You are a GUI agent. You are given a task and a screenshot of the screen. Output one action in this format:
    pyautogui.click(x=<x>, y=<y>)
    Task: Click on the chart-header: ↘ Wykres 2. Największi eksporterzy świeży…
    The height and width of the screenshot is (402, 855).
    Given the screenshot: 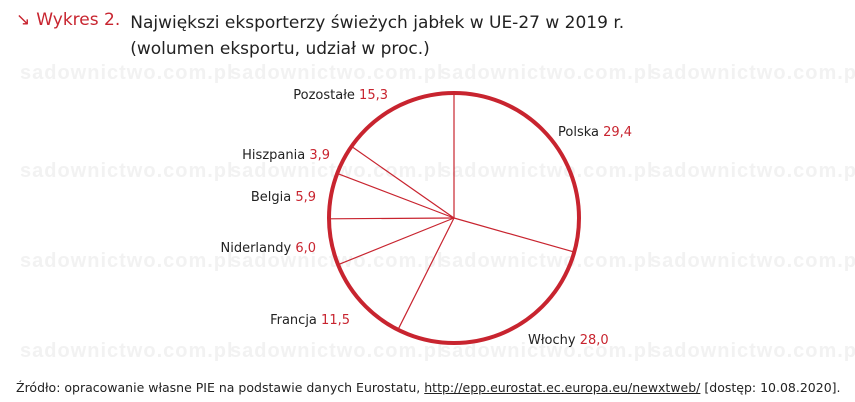 What is the action you would take?
    pyautogui.click(x=320, y=36)
    